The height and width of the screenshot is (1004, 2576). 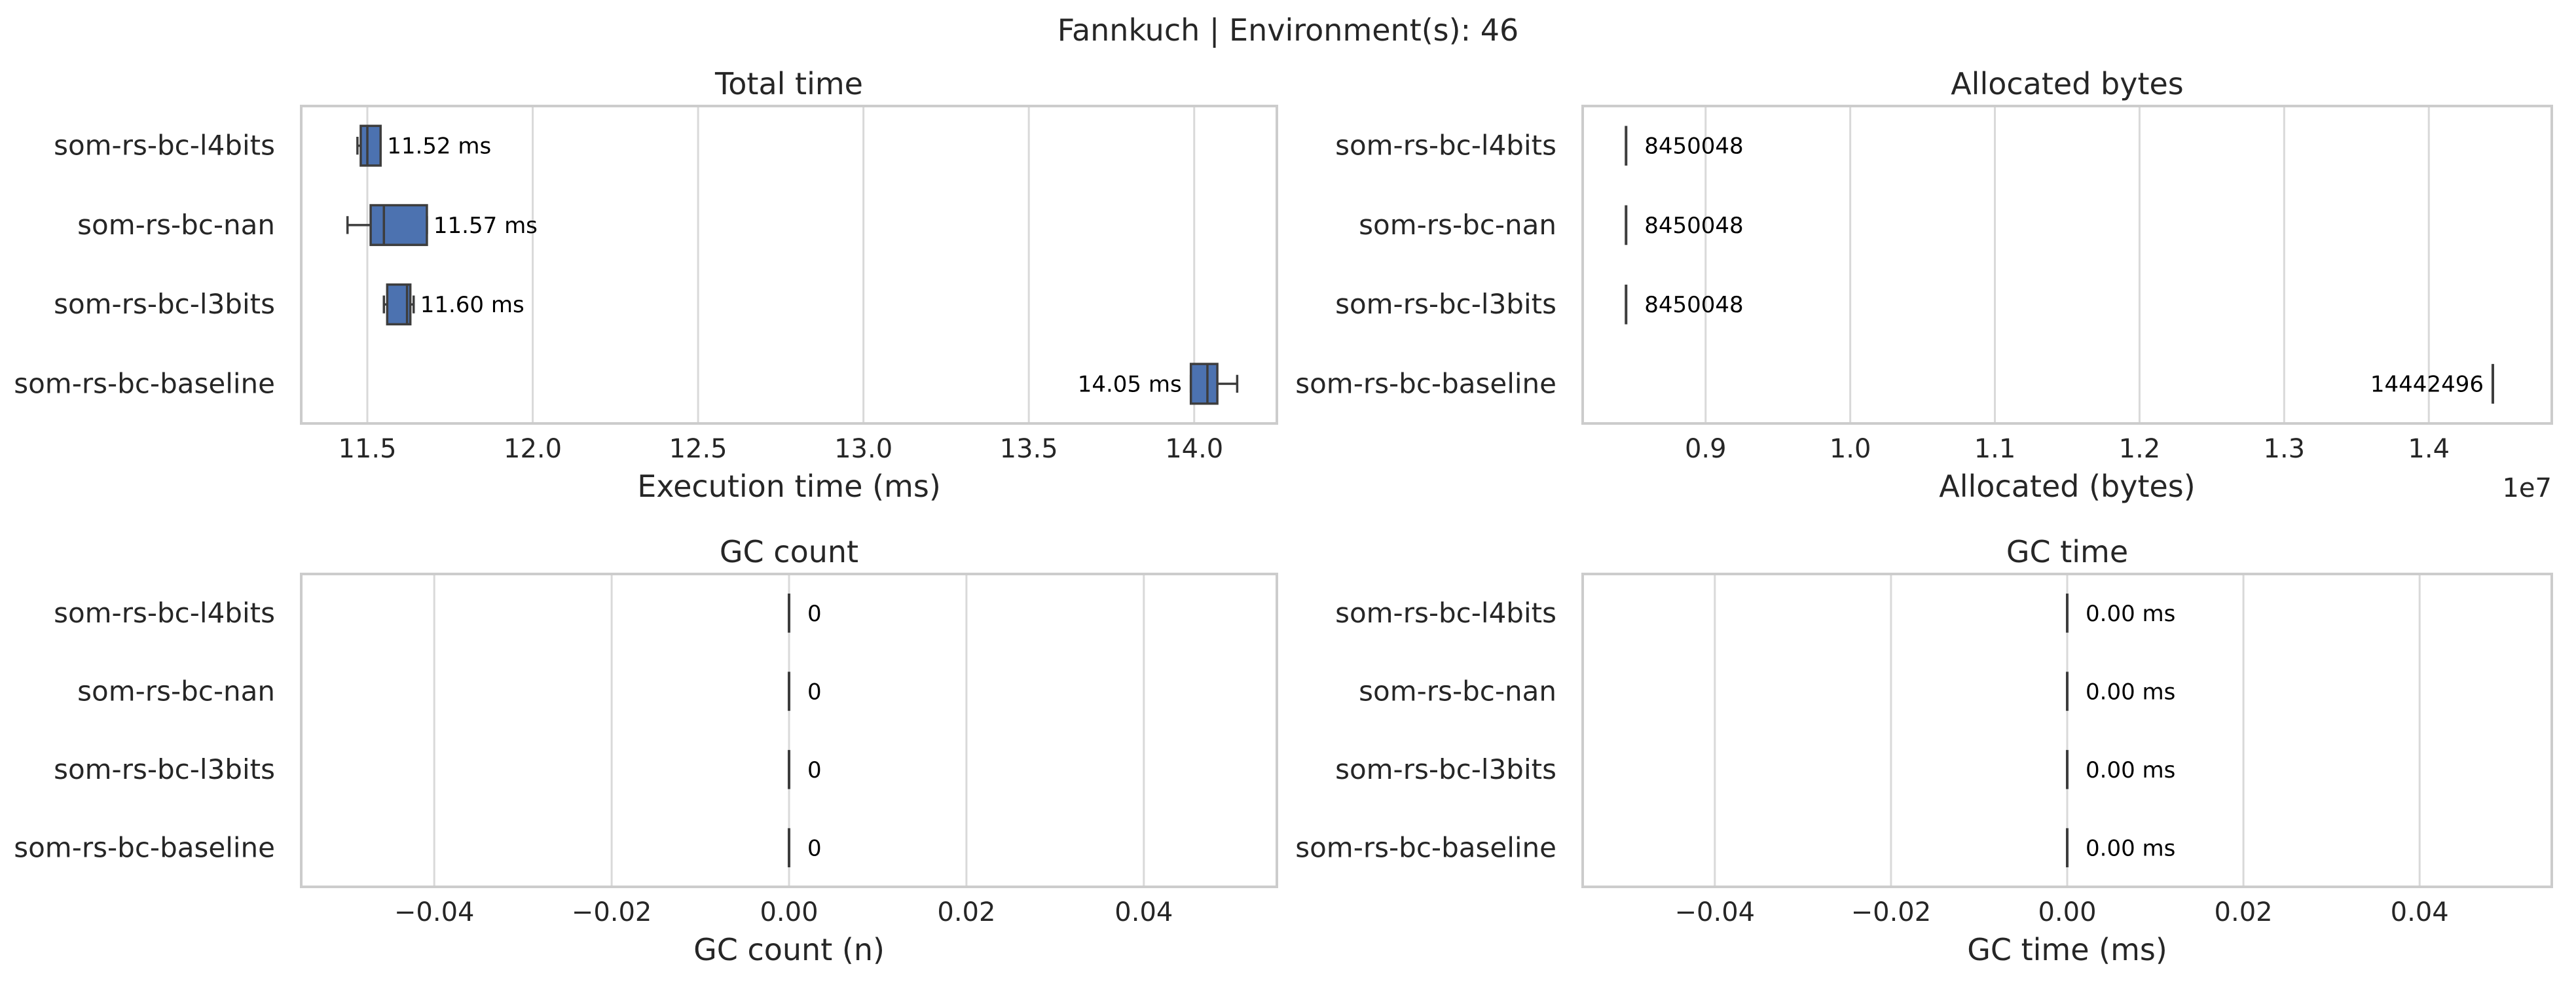 I want to click on x-tick-label: 1.1, so click(x=1995, y=449).